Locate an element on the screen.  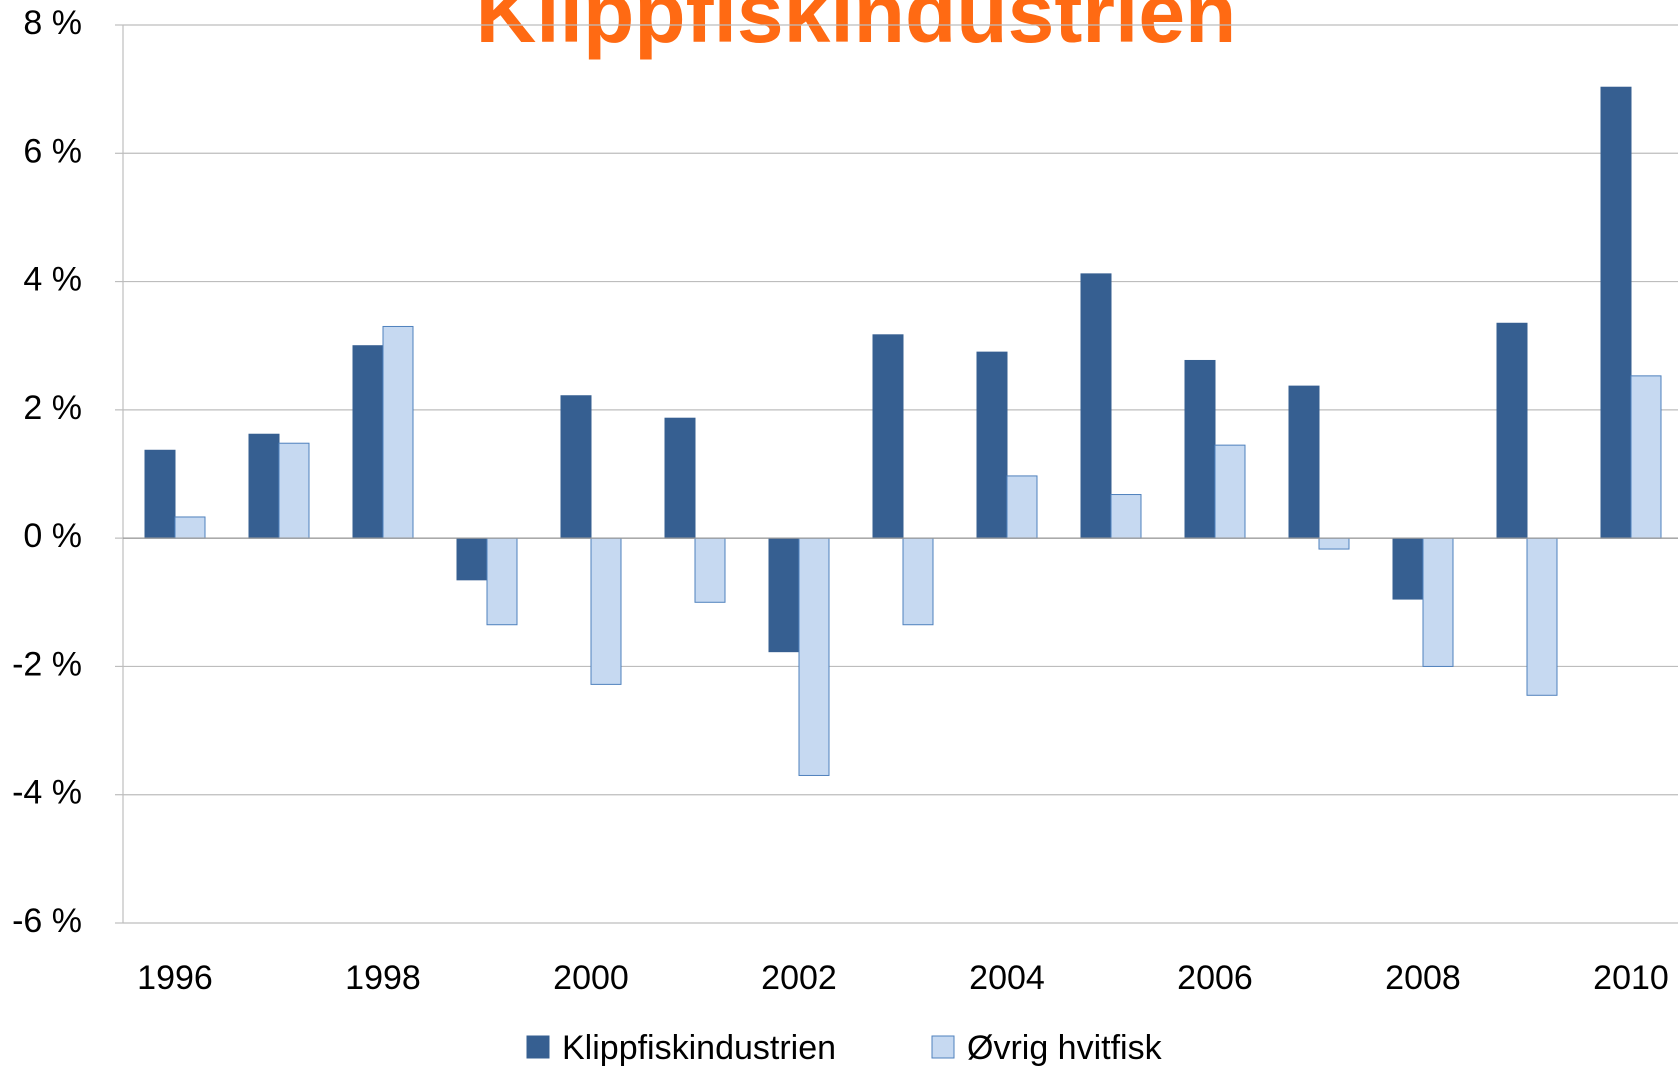
chart-title: Klippfiskindustrien is located at coordinates (856, 30).